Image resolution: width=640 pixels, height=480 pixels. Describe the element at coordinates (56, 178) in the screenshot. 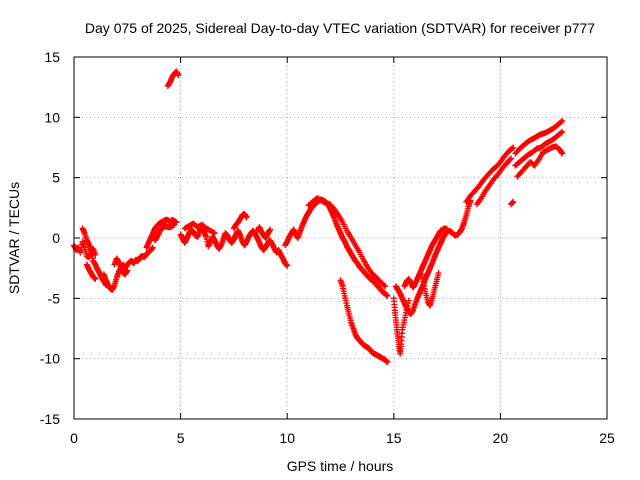

I see `y-tick-label: 5` at that location.